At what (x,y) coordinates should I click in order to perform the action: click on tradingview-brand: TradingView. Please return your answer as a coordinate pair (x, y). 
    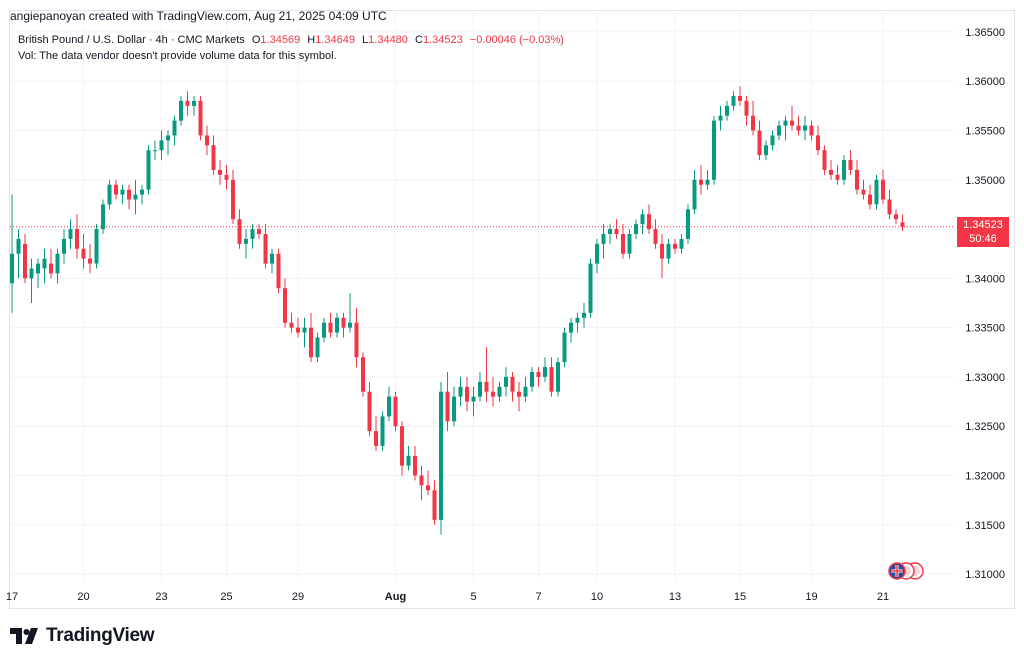
    Looking at the image, I should click on (82, 636).